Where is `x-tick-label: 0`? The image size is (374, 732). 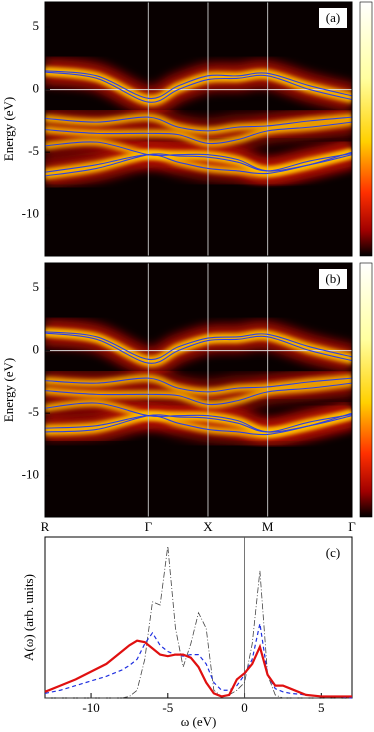 x-tick-label: 0 is located at coordinates (244, 707).